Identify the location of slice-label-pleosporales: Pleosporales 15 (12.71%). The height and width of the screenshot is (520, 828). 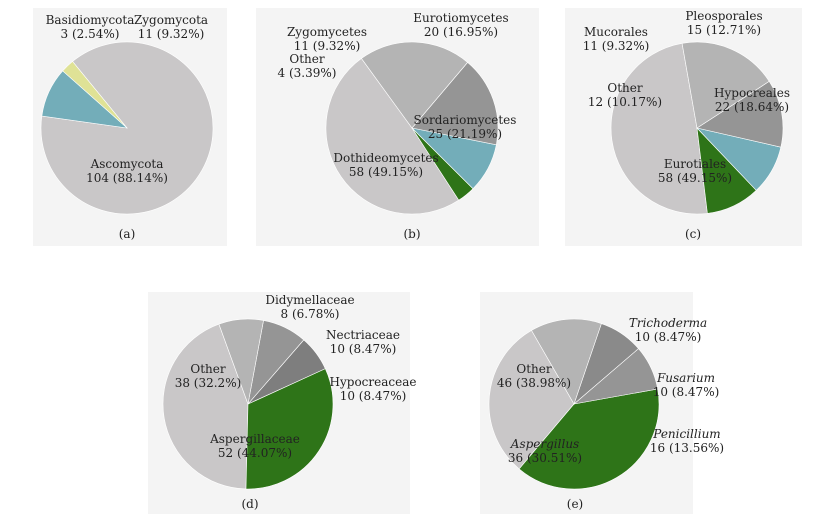
(723, 23).